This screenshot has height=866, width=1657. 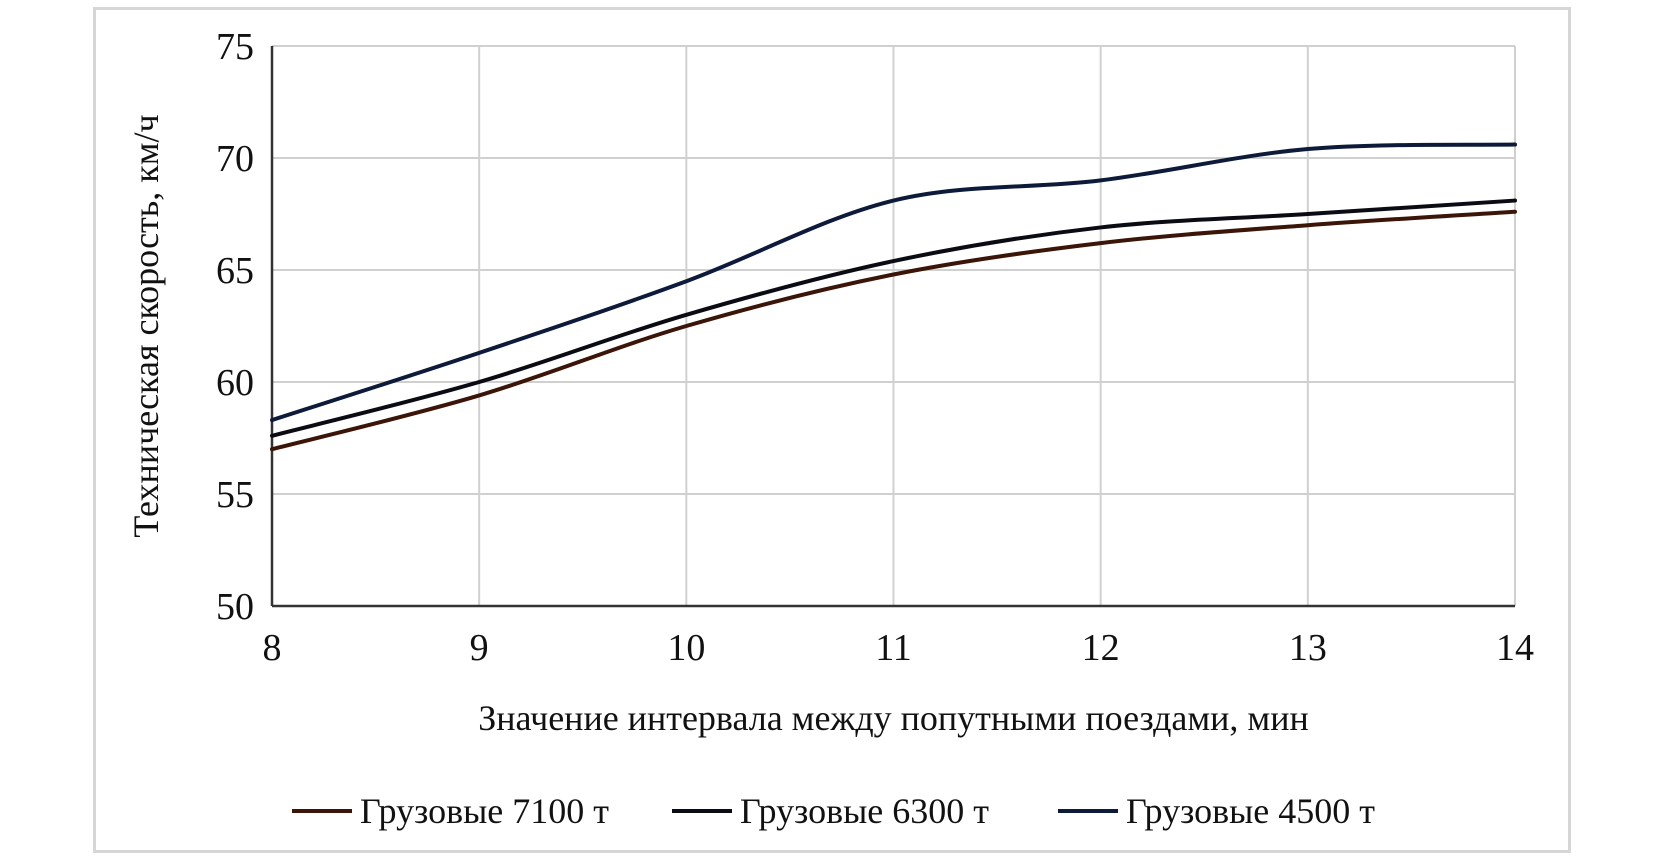 What do you see at coordinates (686, 648) in the screenshot?
I see `x-tick-label: 10` at bounding box center [686, 648].